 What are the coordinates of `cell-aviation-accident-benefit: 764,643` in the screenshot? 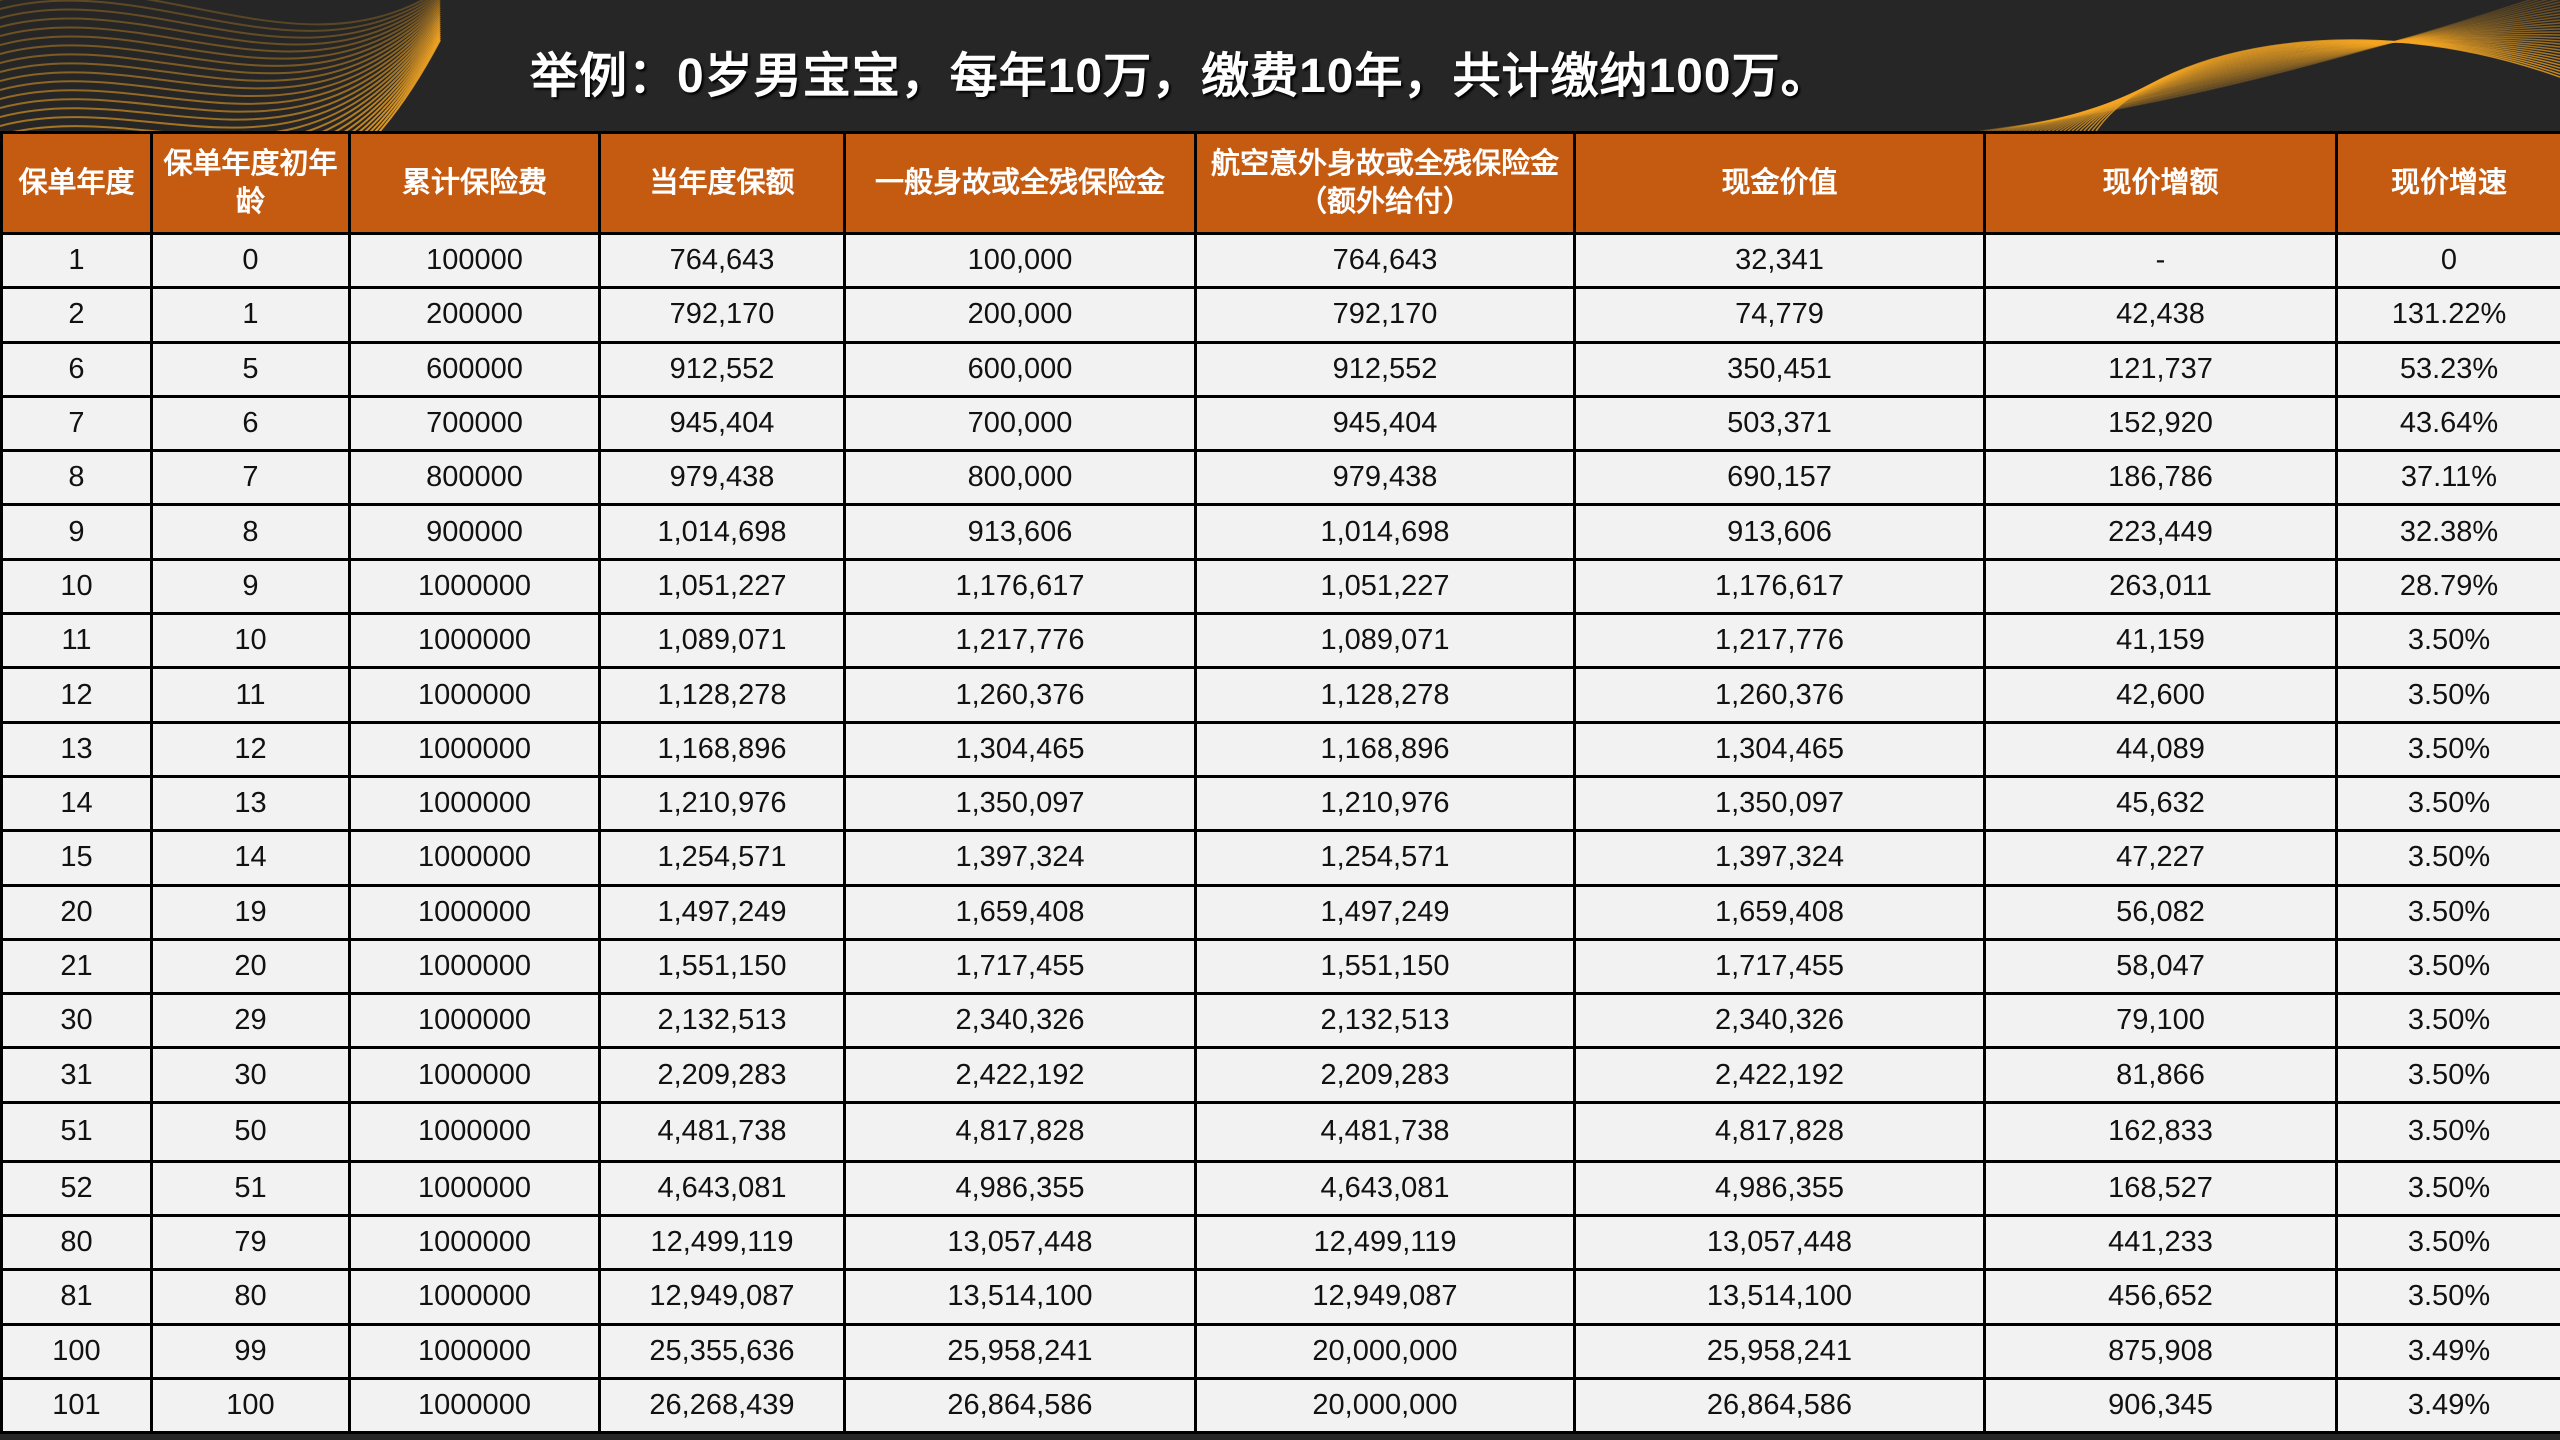 It's located at (1385, 260).